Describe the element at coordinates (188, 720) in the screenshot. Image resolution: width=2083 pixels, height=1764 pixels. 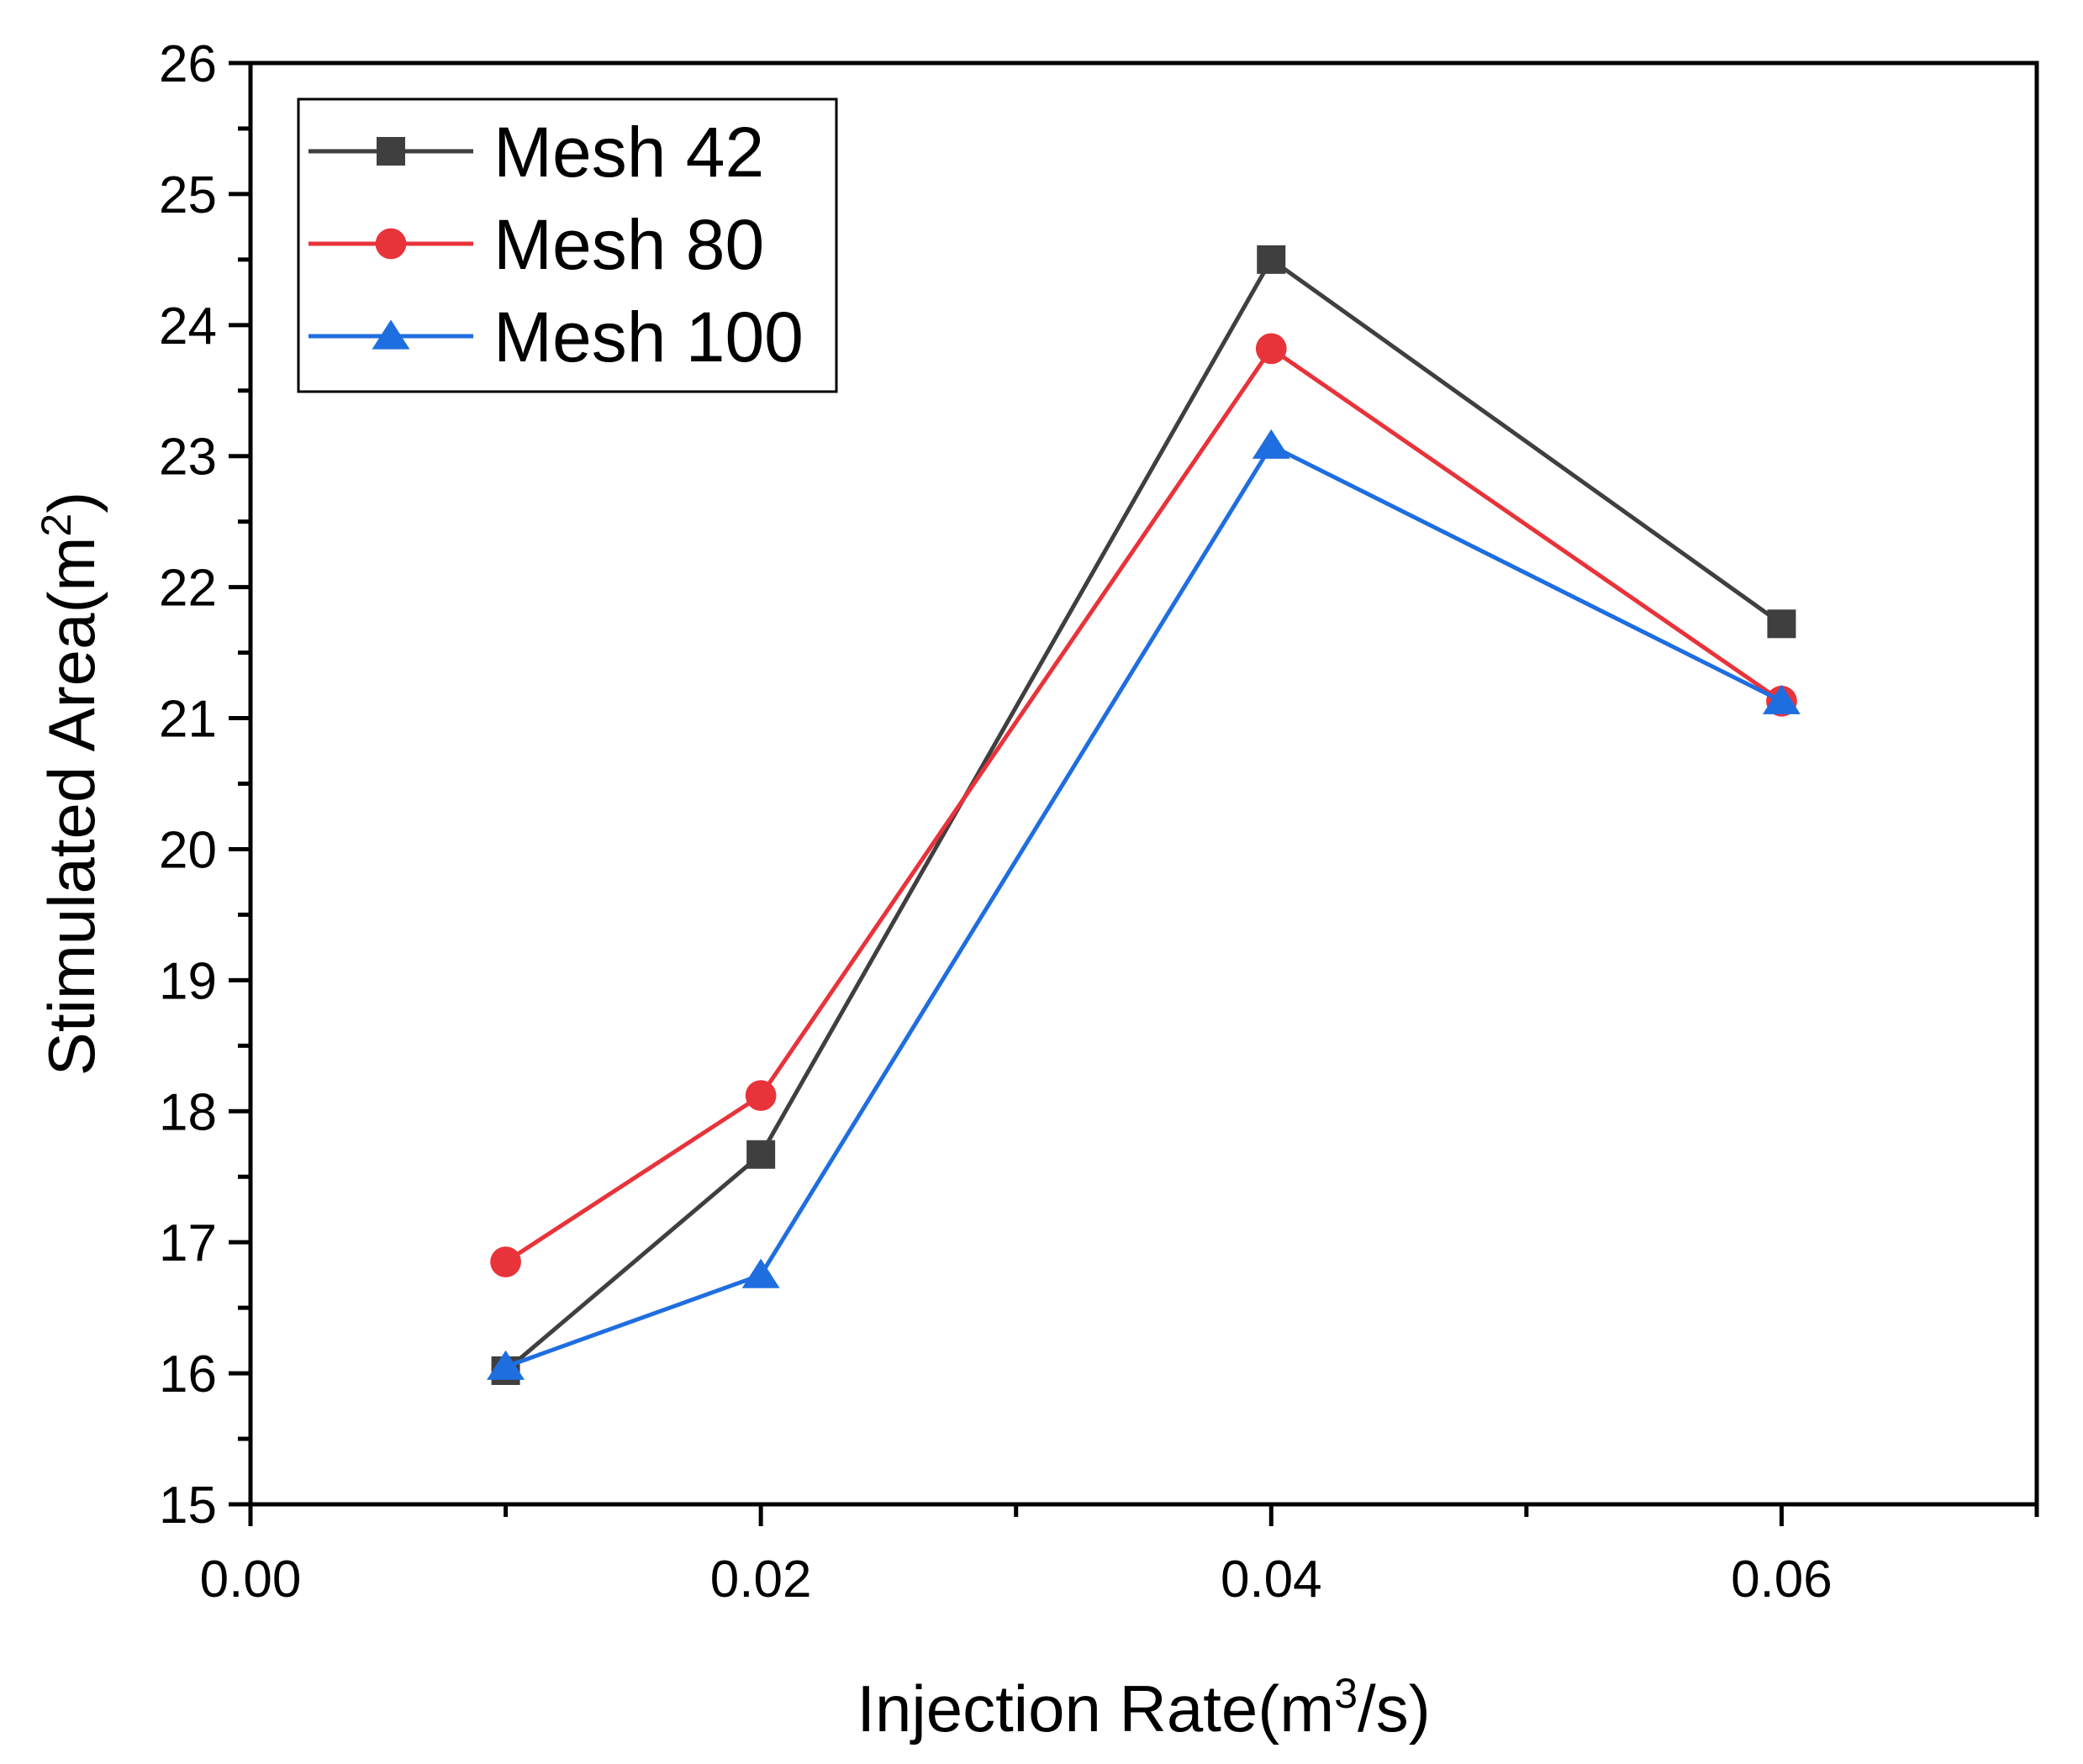
I see `y-tick-label: 21` at that location.